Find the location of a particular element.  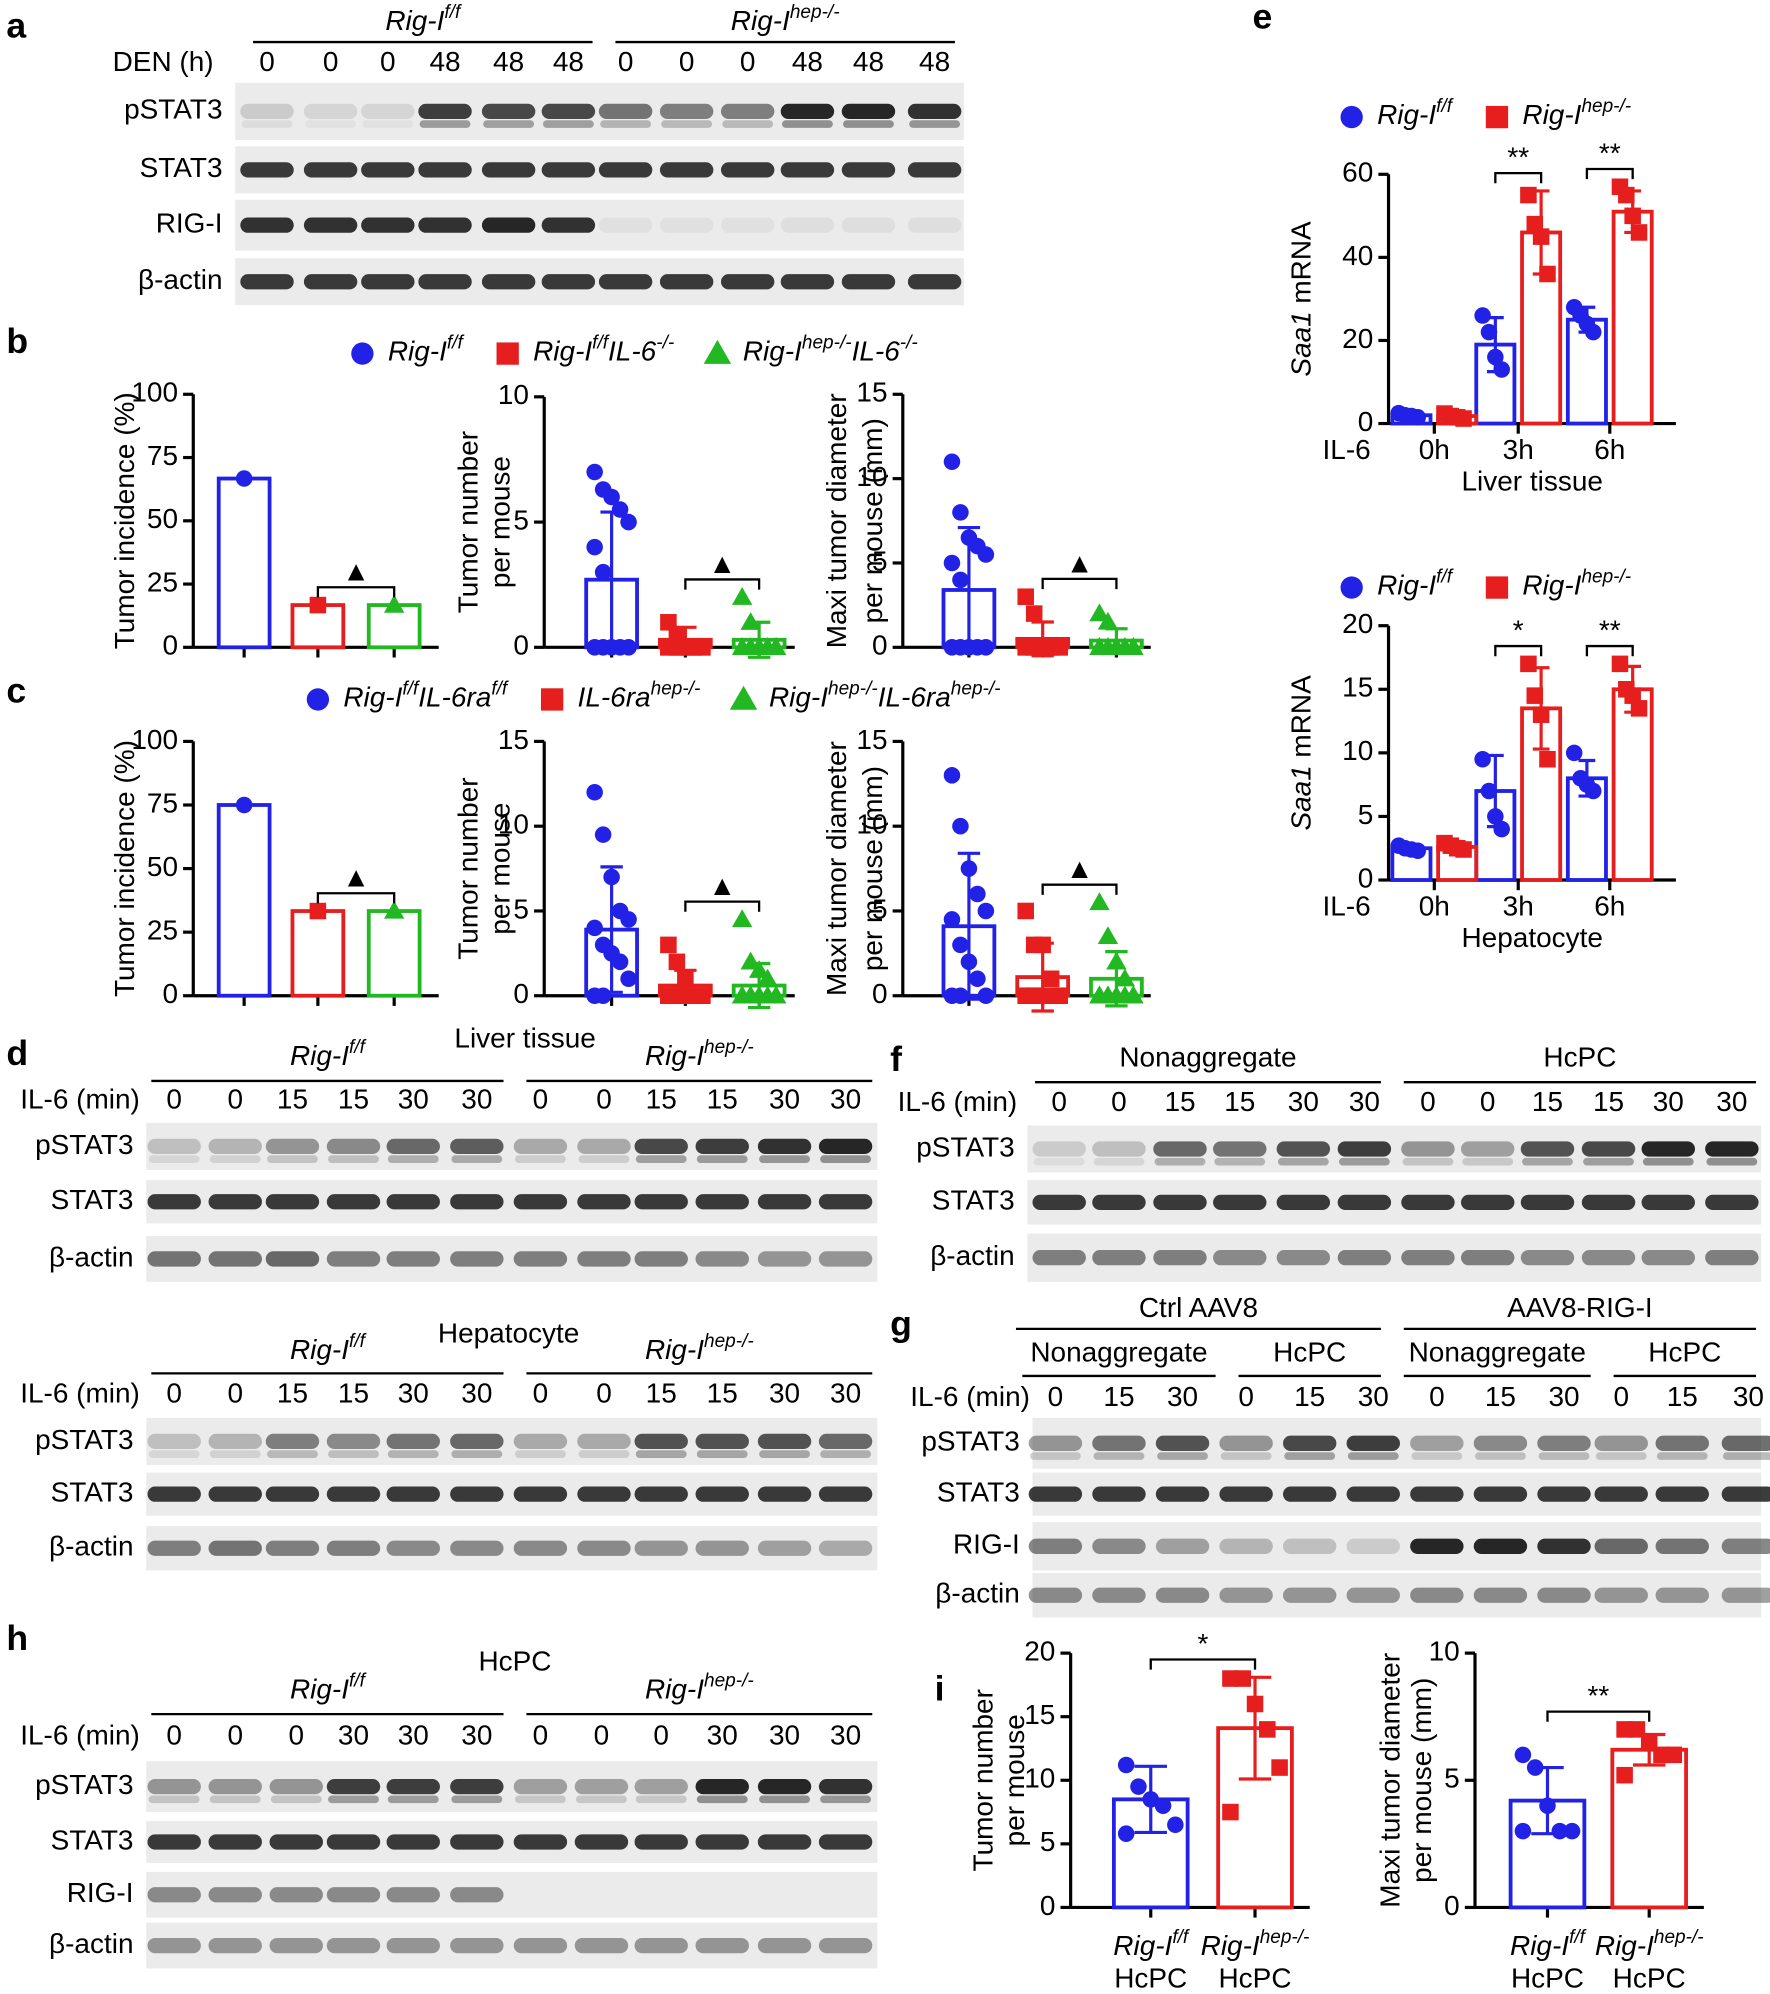

y-axis-label-text: Tumor incidence (%) is located at coordinates (125, 520).